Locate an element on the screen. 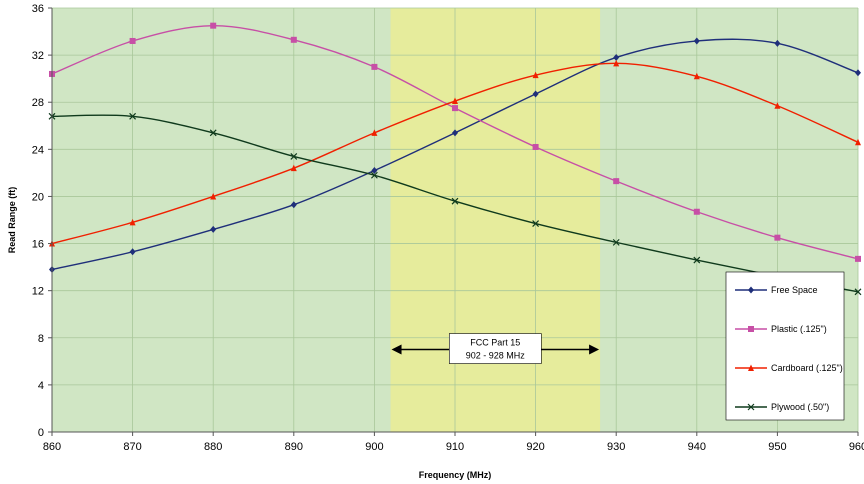 Image resolution: width=864 pixels, height=484 pixels. x-tick-label: 900 is located at coordinates (374, 447).